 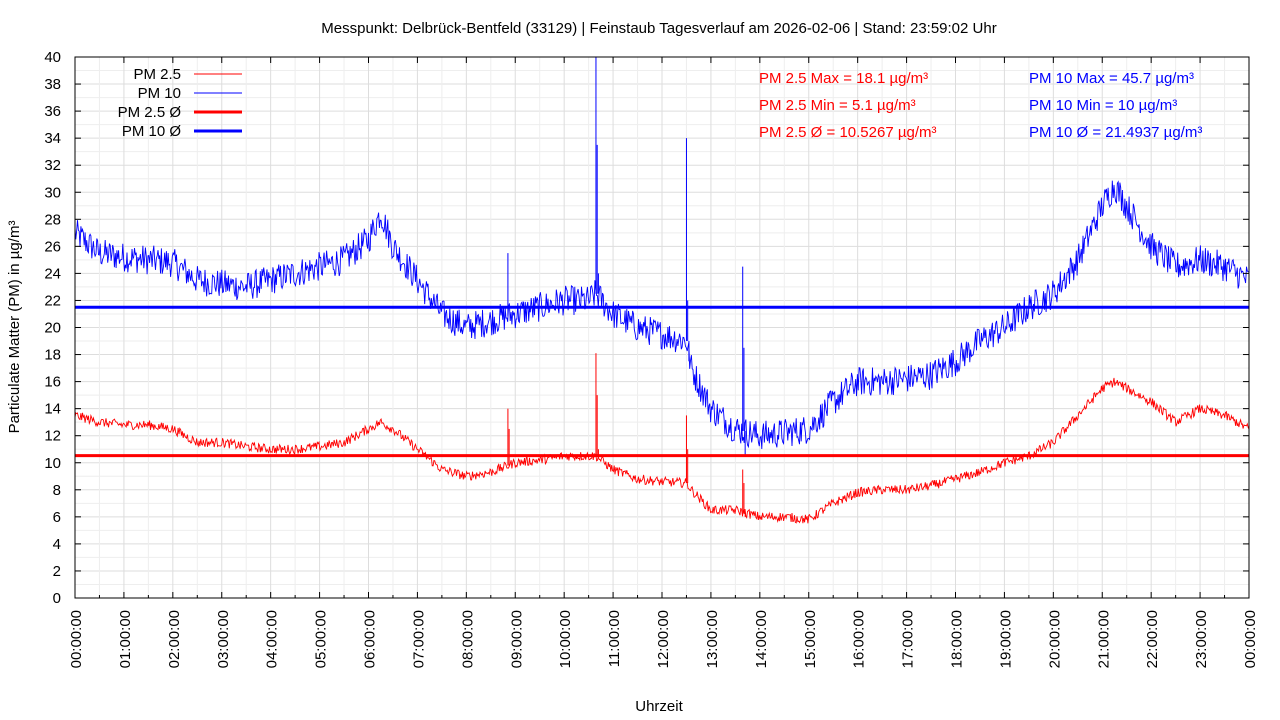 I want to click on stats-pm25-line: PM 2.5 Min = 5.1 µg/m³, so click(x=837, y=105).